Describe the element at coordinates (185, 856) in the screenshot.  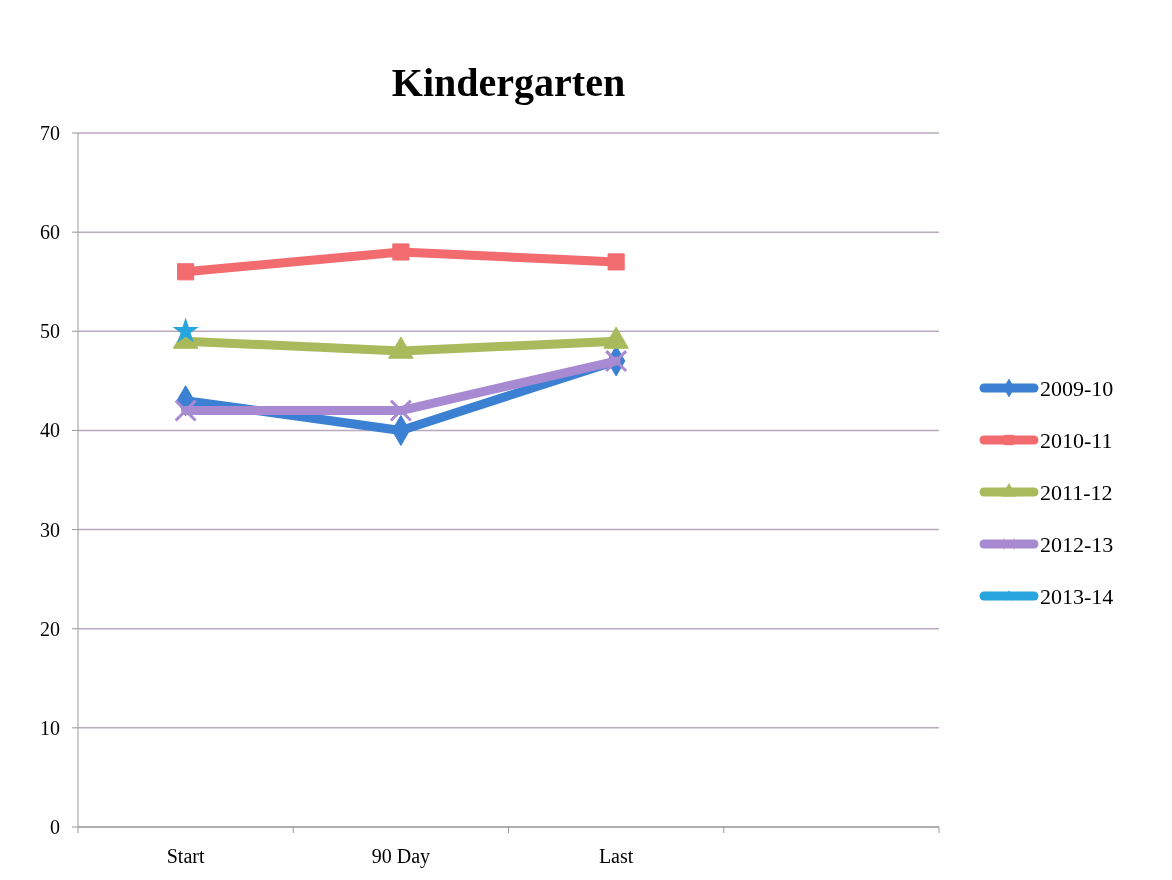
I see `x-tick-label: Start` at that location.